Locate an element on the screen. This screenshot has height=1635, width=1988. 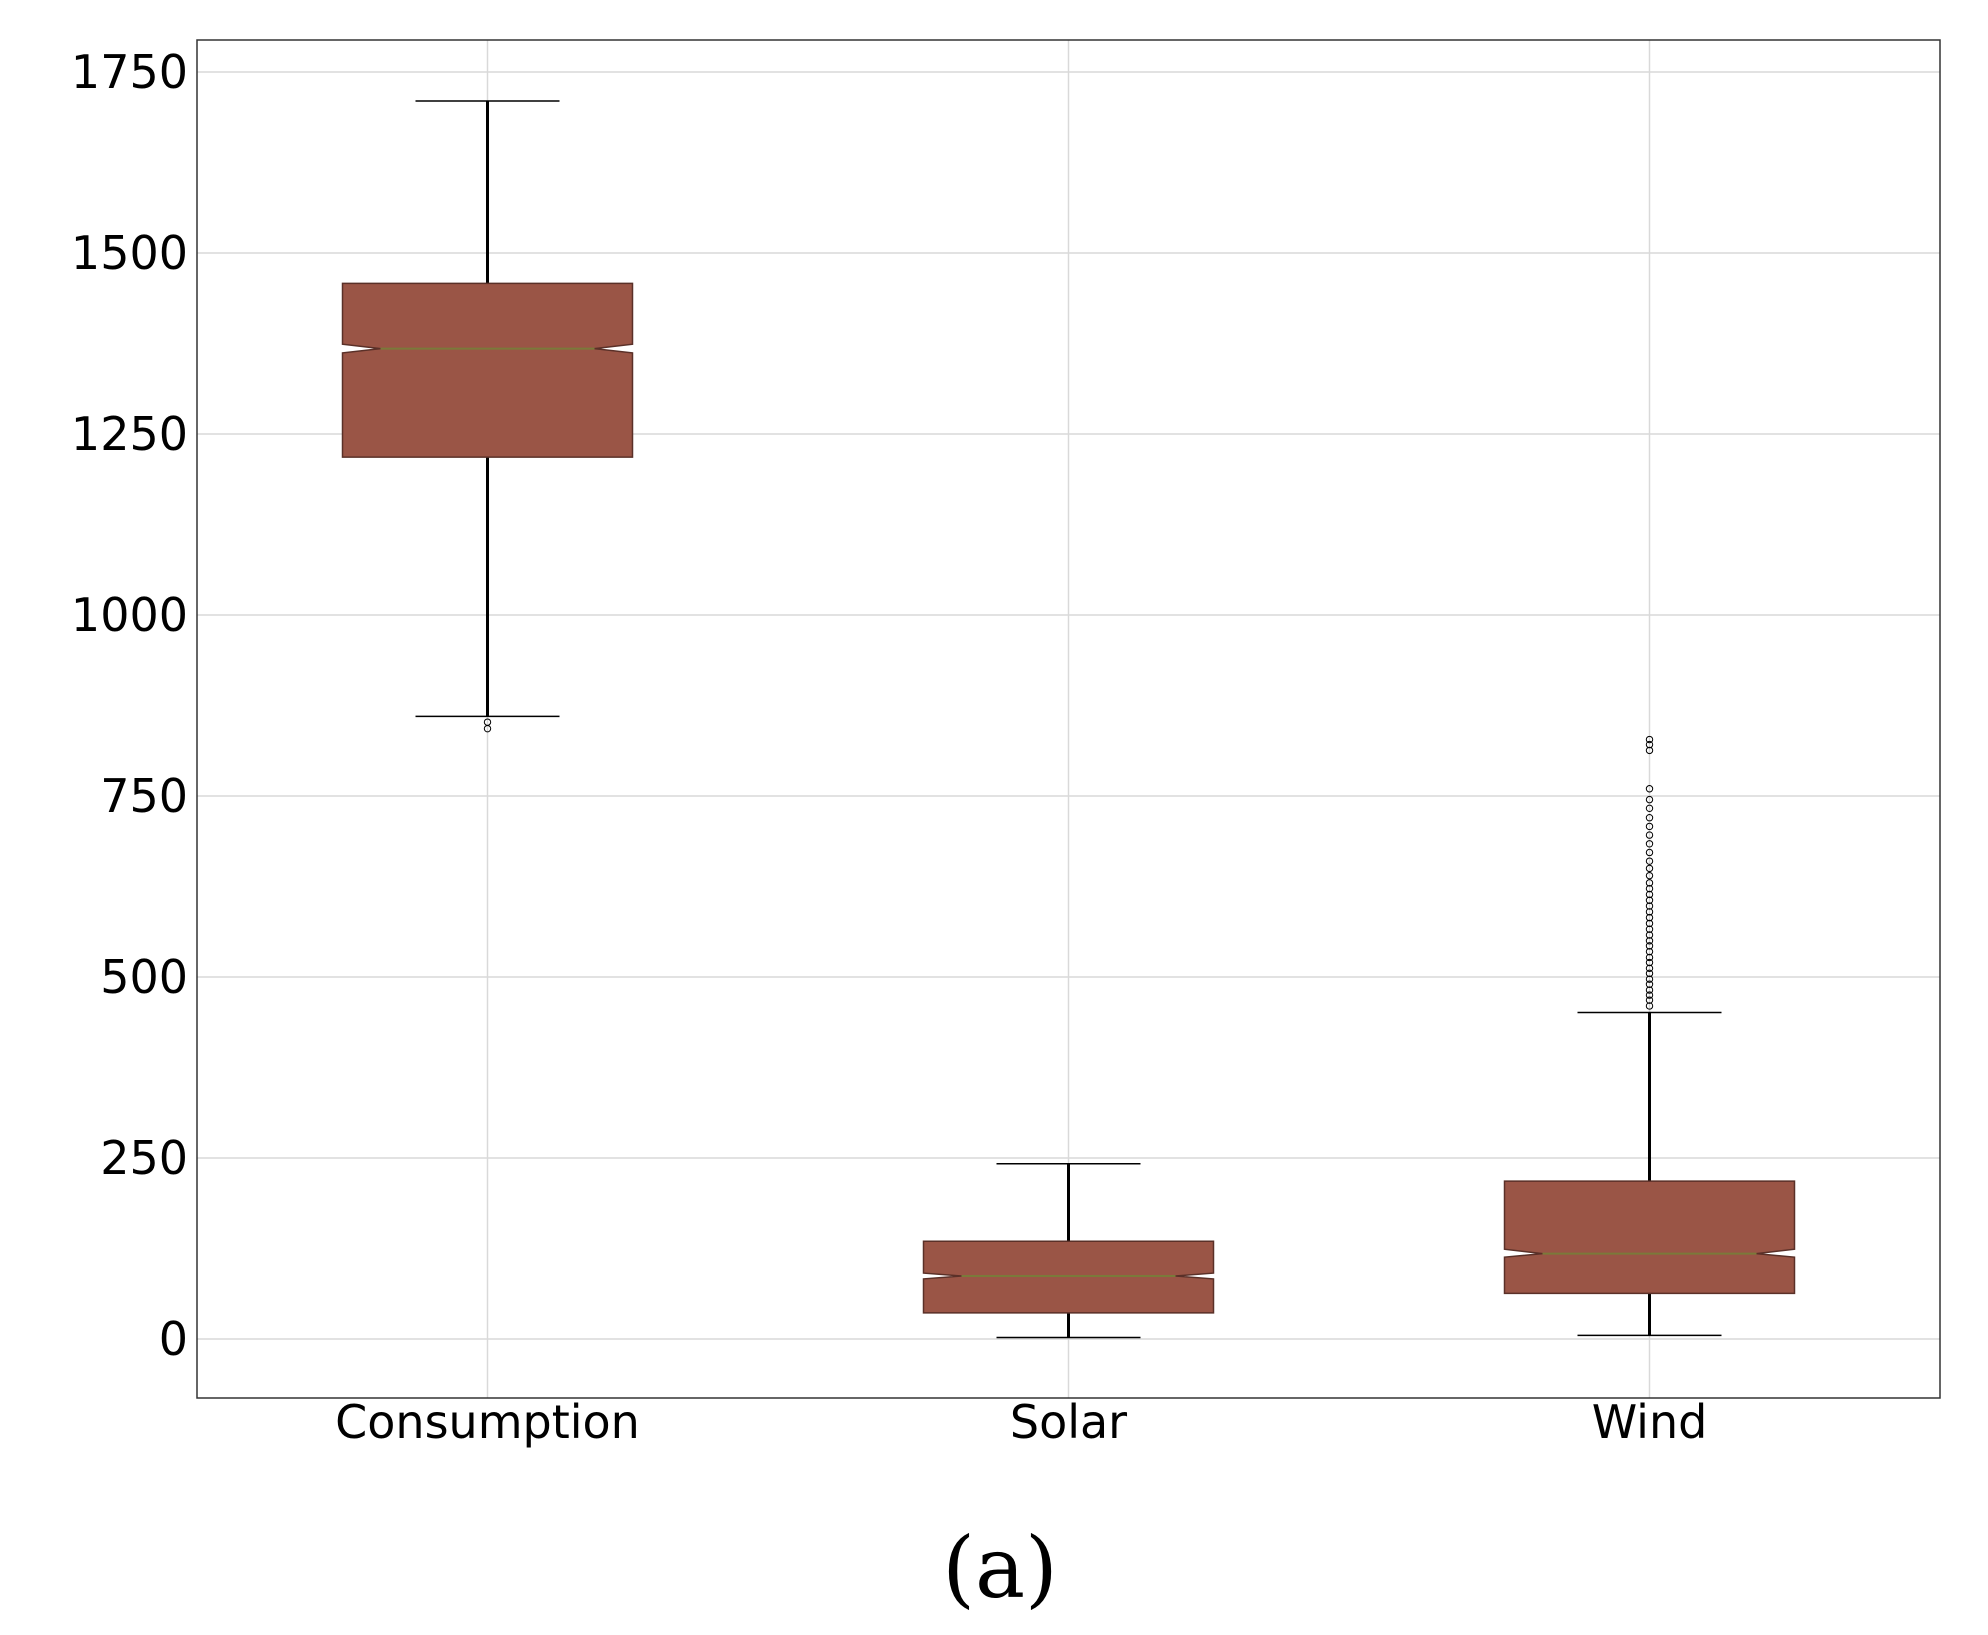
figure-caption: (a) is located at coordinates (1000, 1568).